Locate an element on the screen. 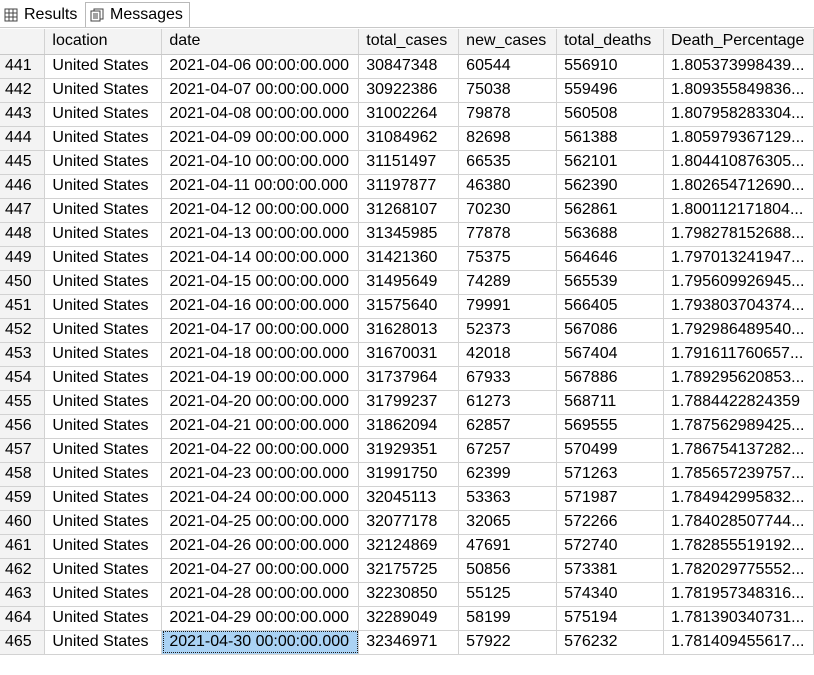 The height and width of the screenshot is (675, 814). cell-total-cases: 32230850 is located at coordinates (409, 594).